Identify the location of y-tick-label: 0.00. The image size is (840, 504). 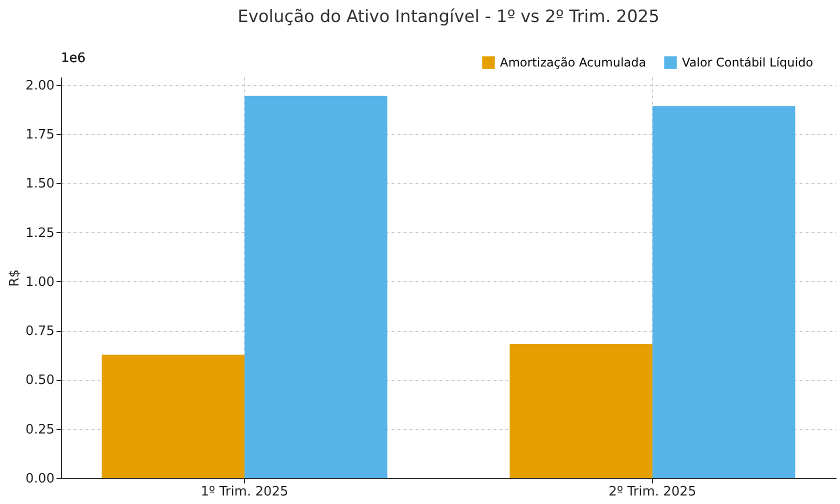
(40, 479).